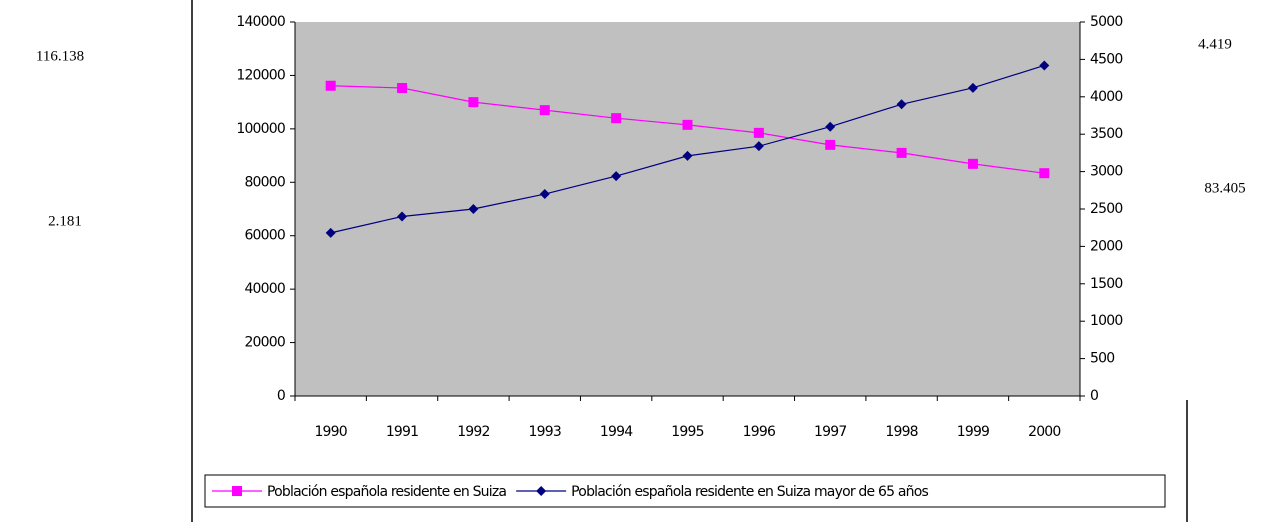  Describe the element at coordinates (1106, 22) in the screenshot. I see `y2-tick-label: 5000` at that location.